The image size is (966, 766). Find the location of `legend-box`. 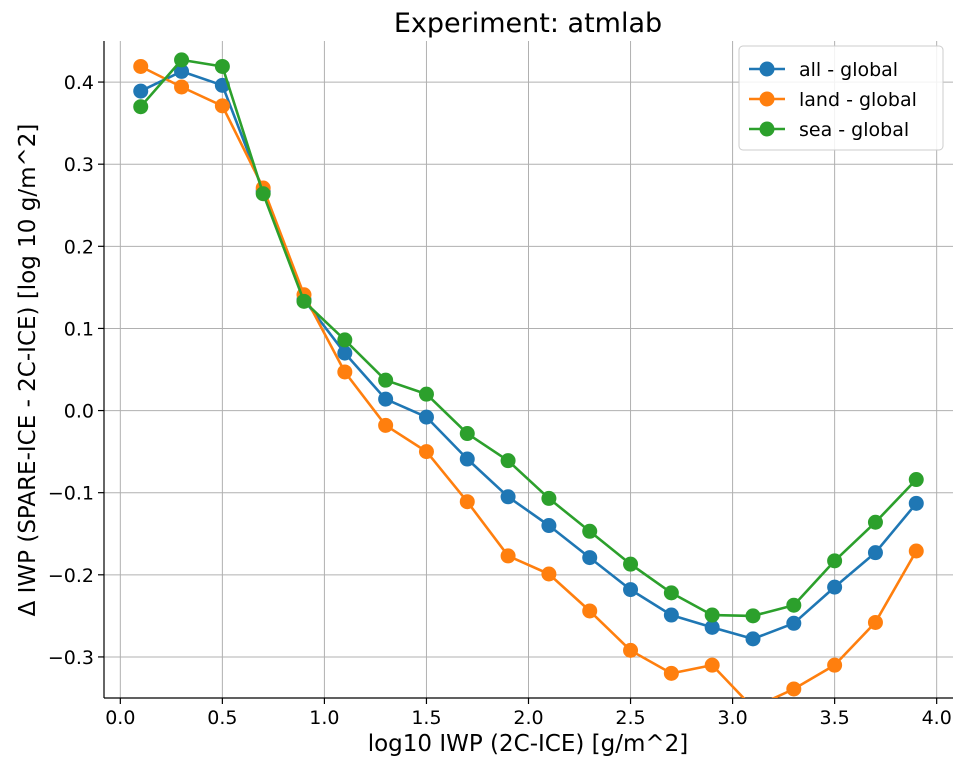

legend-box is located at coordinates (841, 98).